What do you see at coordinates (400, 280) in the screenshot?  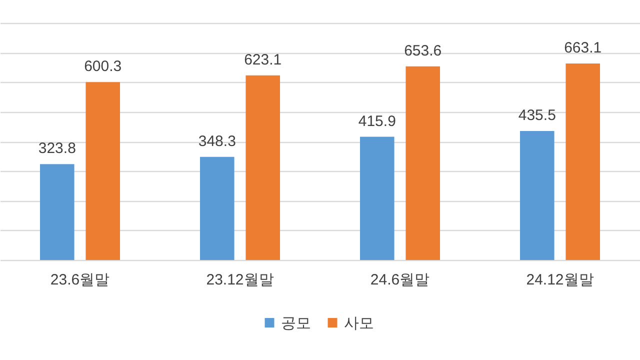 I see `x-tick-label: 24.6월말` at bounding box center [400, 280].